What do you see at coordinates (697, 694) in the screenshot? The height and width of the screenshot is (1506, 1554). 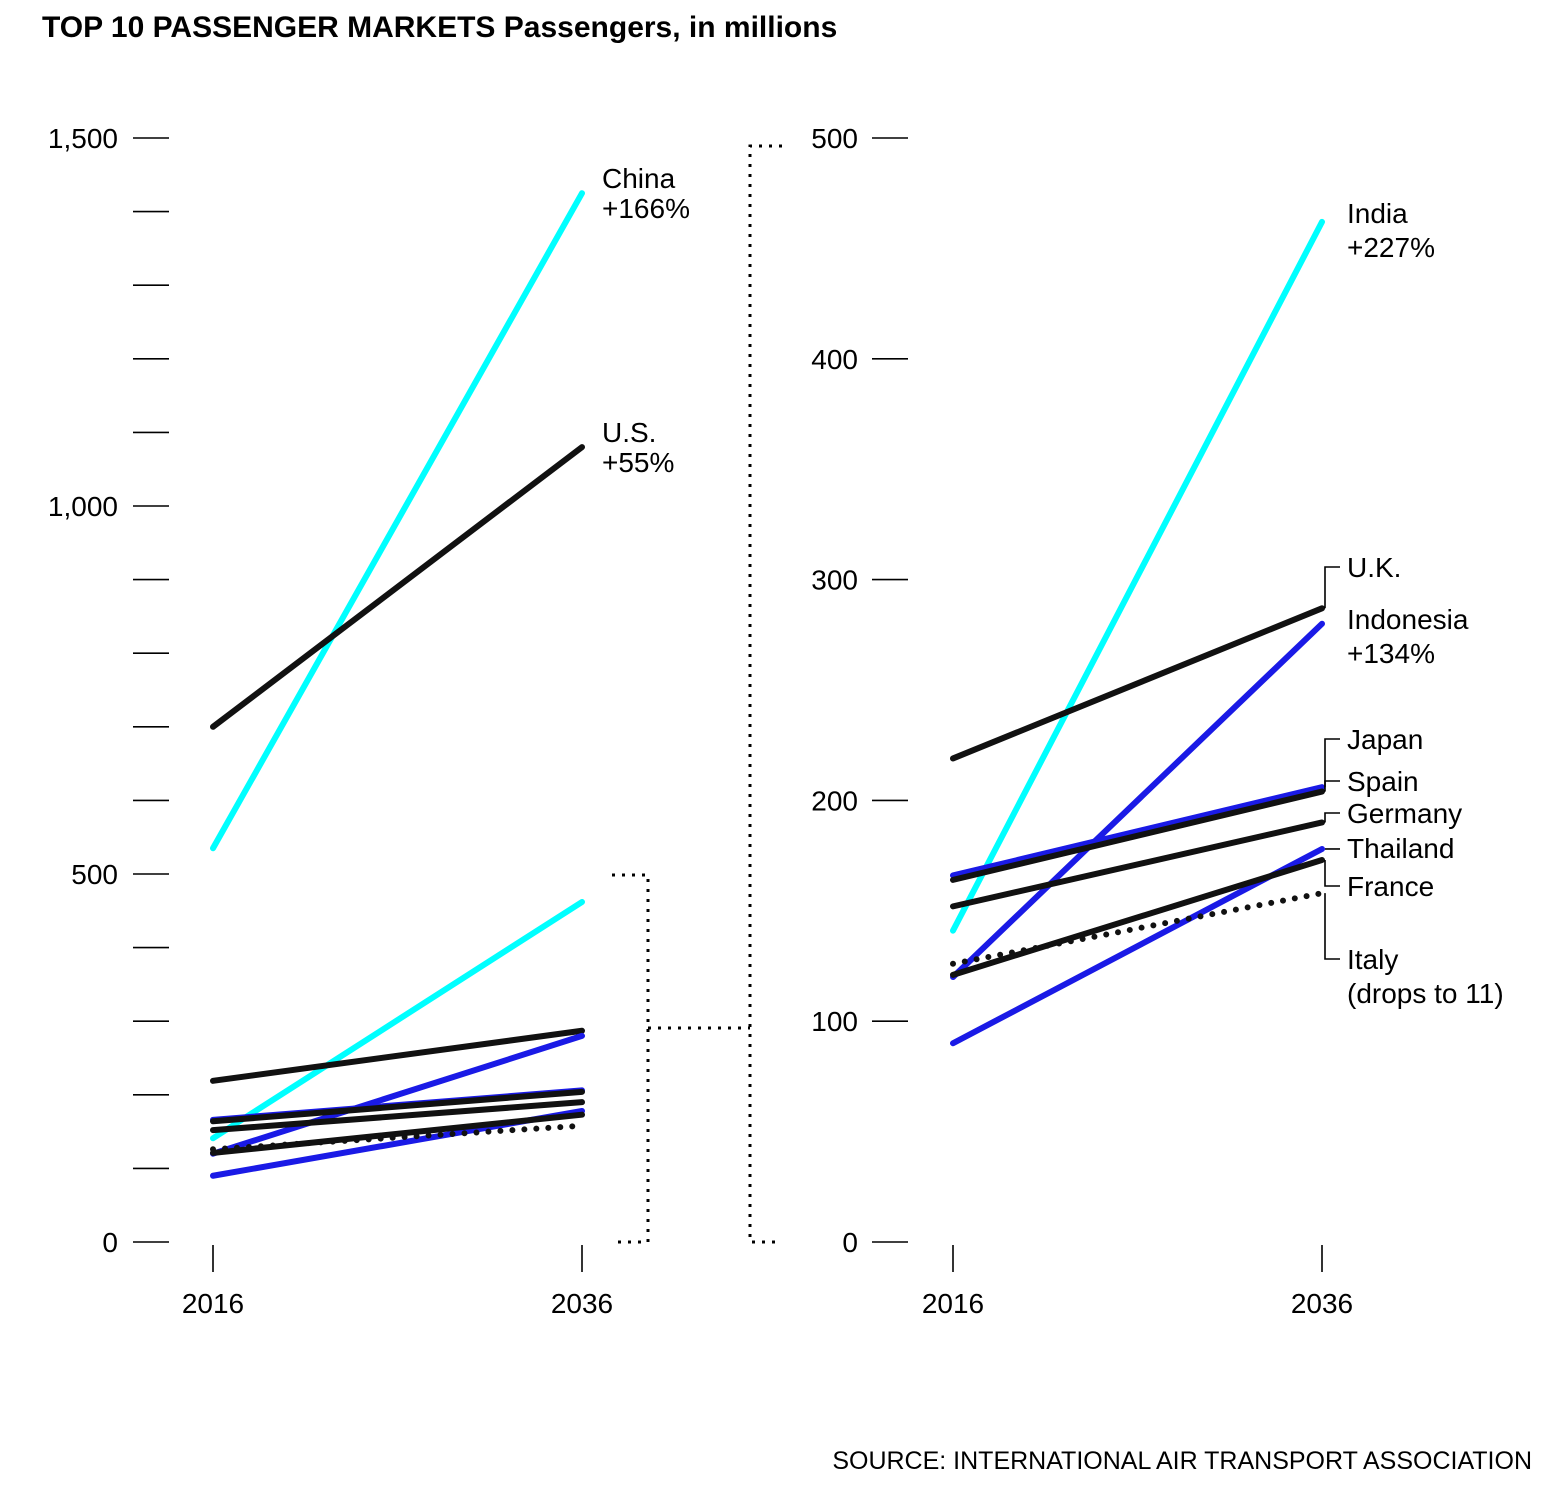 I see `zoom-connector` at bounding box center [697, 694].